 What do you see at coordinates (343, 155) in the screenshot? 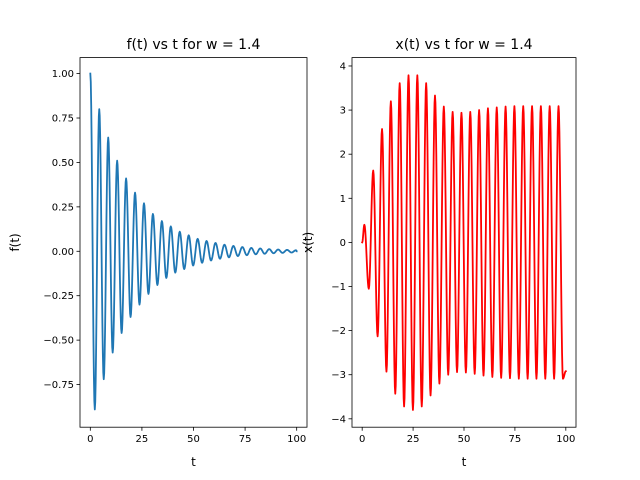
I see `y-tick-label: 2` at bounding box center [343, 155].